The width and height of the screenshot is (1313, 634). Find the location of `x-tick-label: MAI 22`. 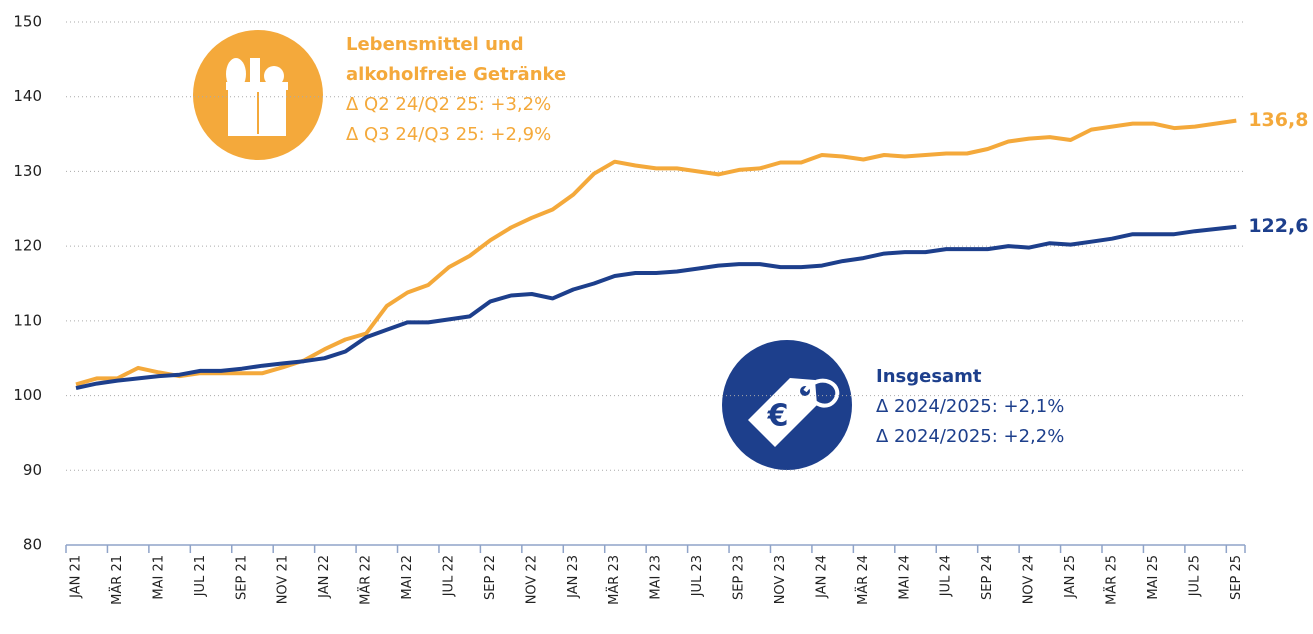

x-tick-label: MAI 22 is located at coordinates (407, 577).